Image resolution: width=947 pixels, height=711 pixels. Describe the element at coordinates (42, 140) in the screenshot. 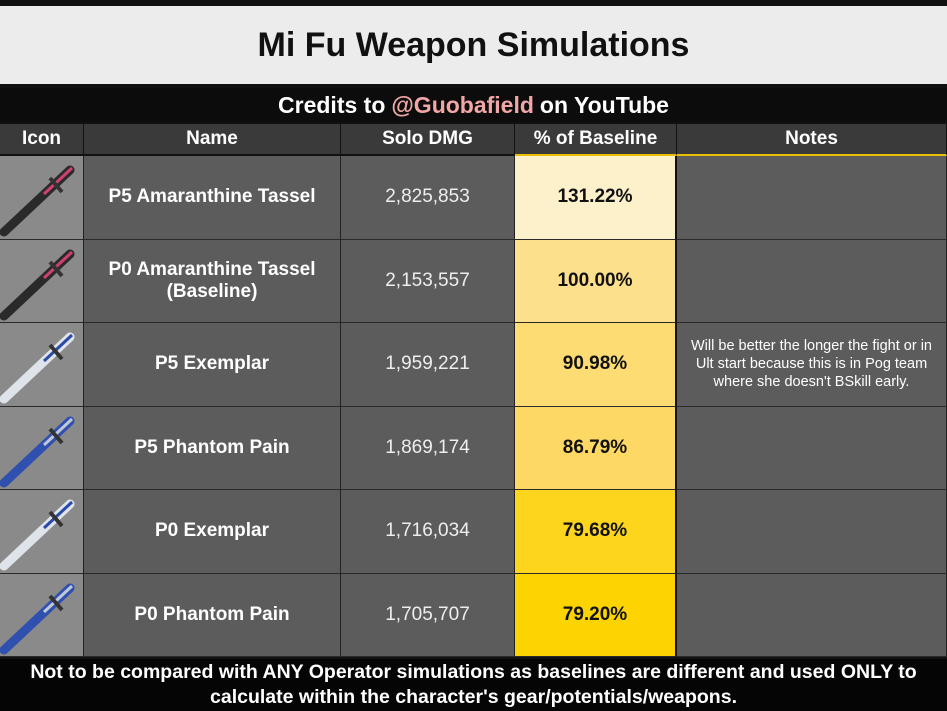

I see `column-header: Icon` at that location.